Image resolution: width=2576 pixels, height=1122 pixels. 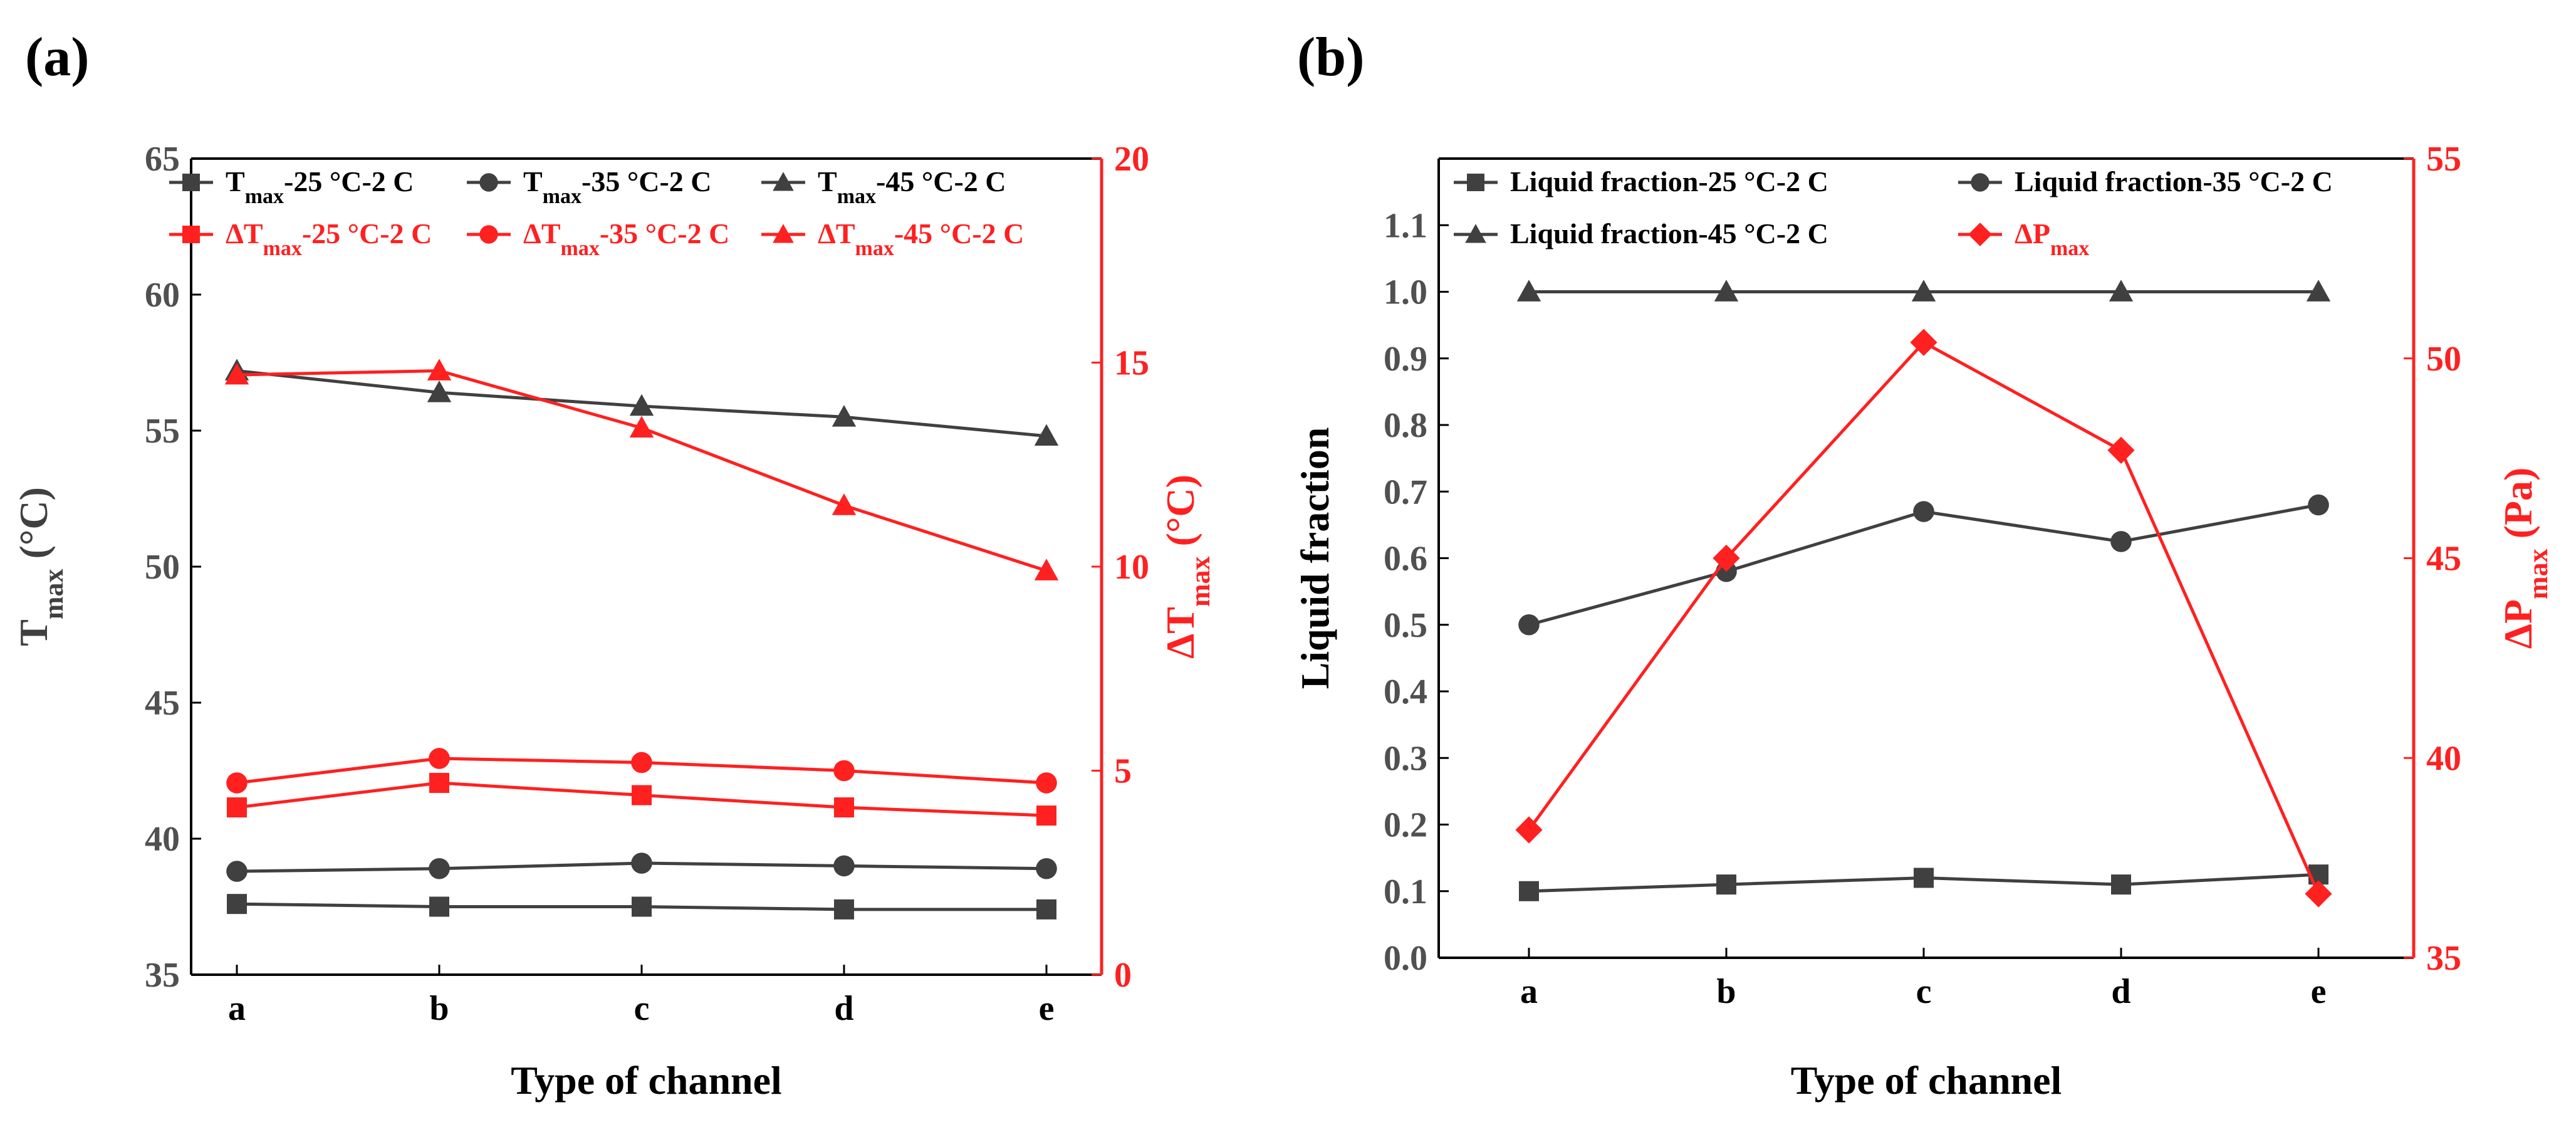 What do you see at coordinates (1331, 57) in the screenshot?
I see `panel-label: (b)` at bounding box center [1331, 57].